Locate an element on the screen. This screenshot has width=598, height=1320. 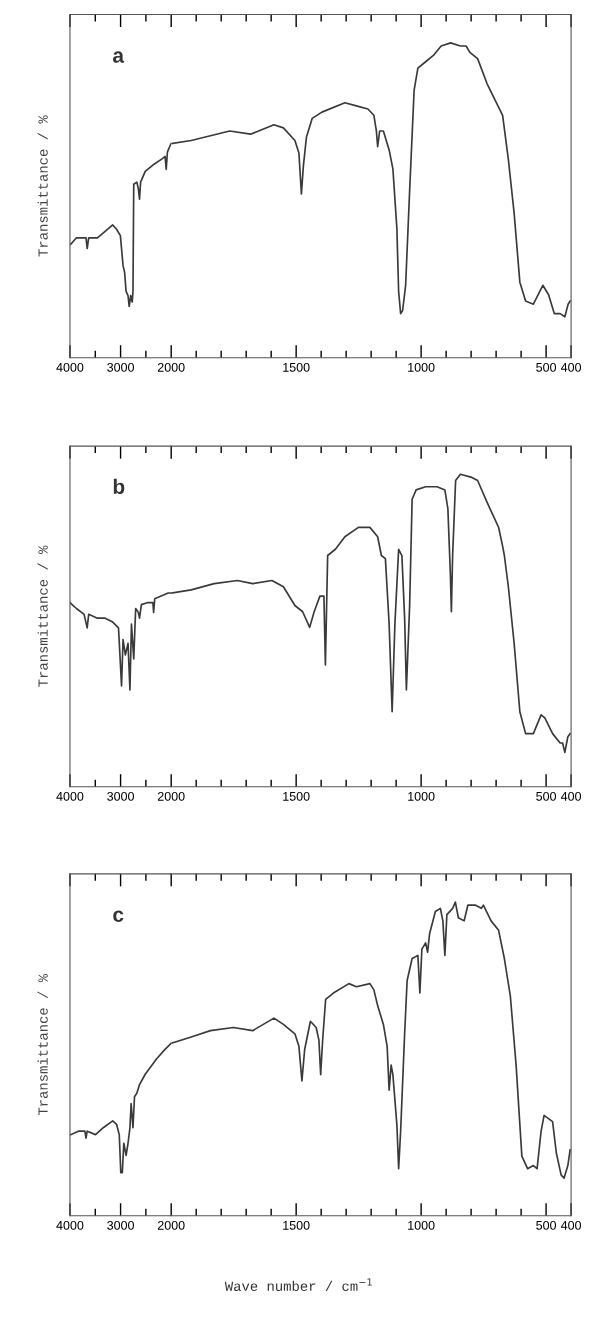
text: c is located at coordinates (118, 916).